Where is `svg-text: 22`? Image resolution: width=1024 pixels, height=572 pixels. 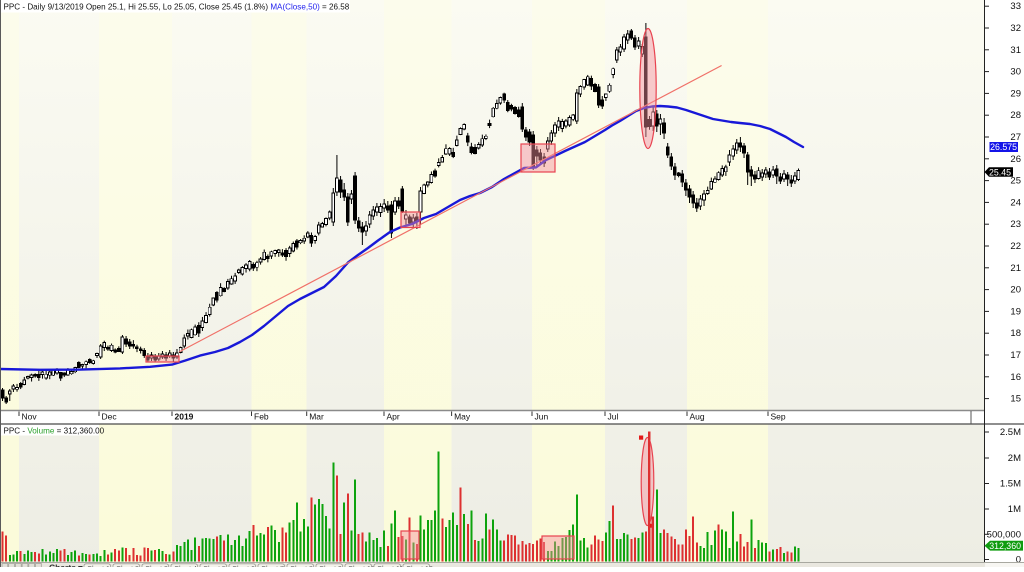 svg-text: 22 is located at coordinates (1015, 246).